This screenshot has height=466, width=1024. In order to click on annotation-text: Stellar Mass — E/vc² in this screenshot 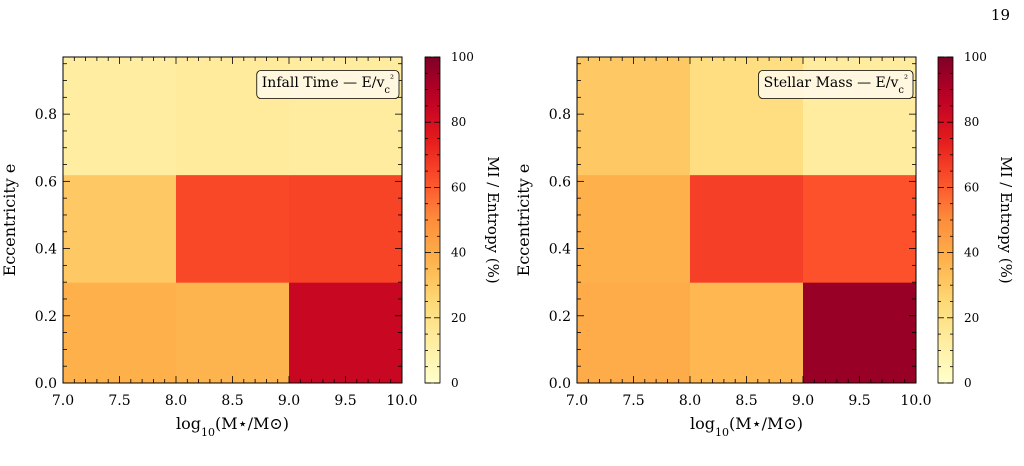, I will do `click(836, 85)`.